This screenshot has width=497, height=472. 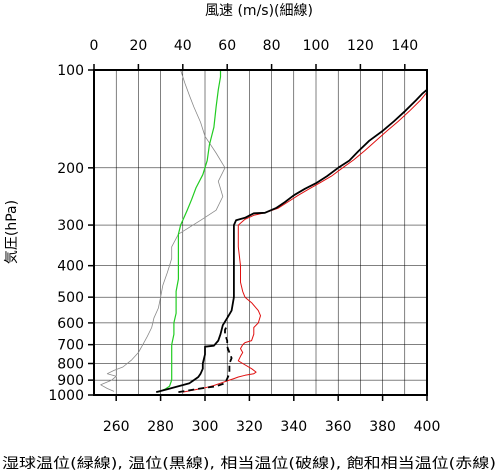 I want to click on x-top-tick-label: 120, so click(x=360, y=46).